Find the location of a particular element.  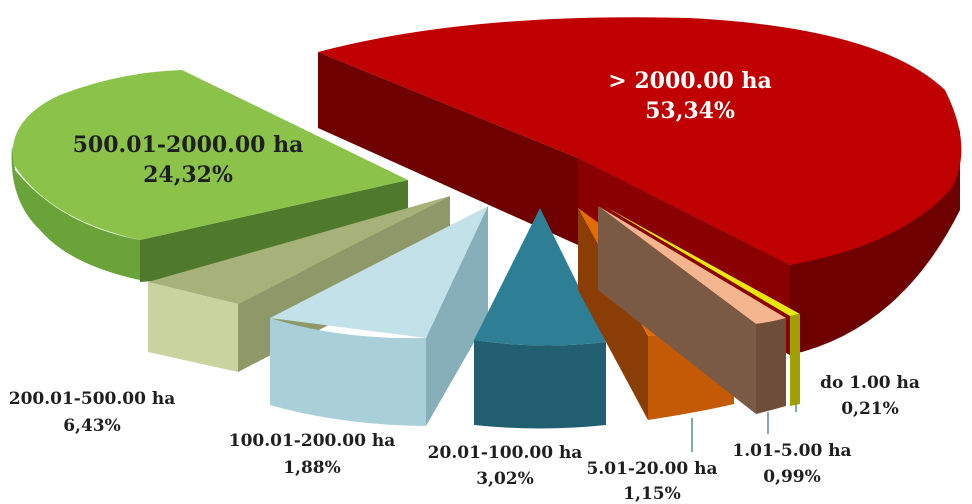

value-100-200ha: 1,88% is located at coordinates (312, 468).